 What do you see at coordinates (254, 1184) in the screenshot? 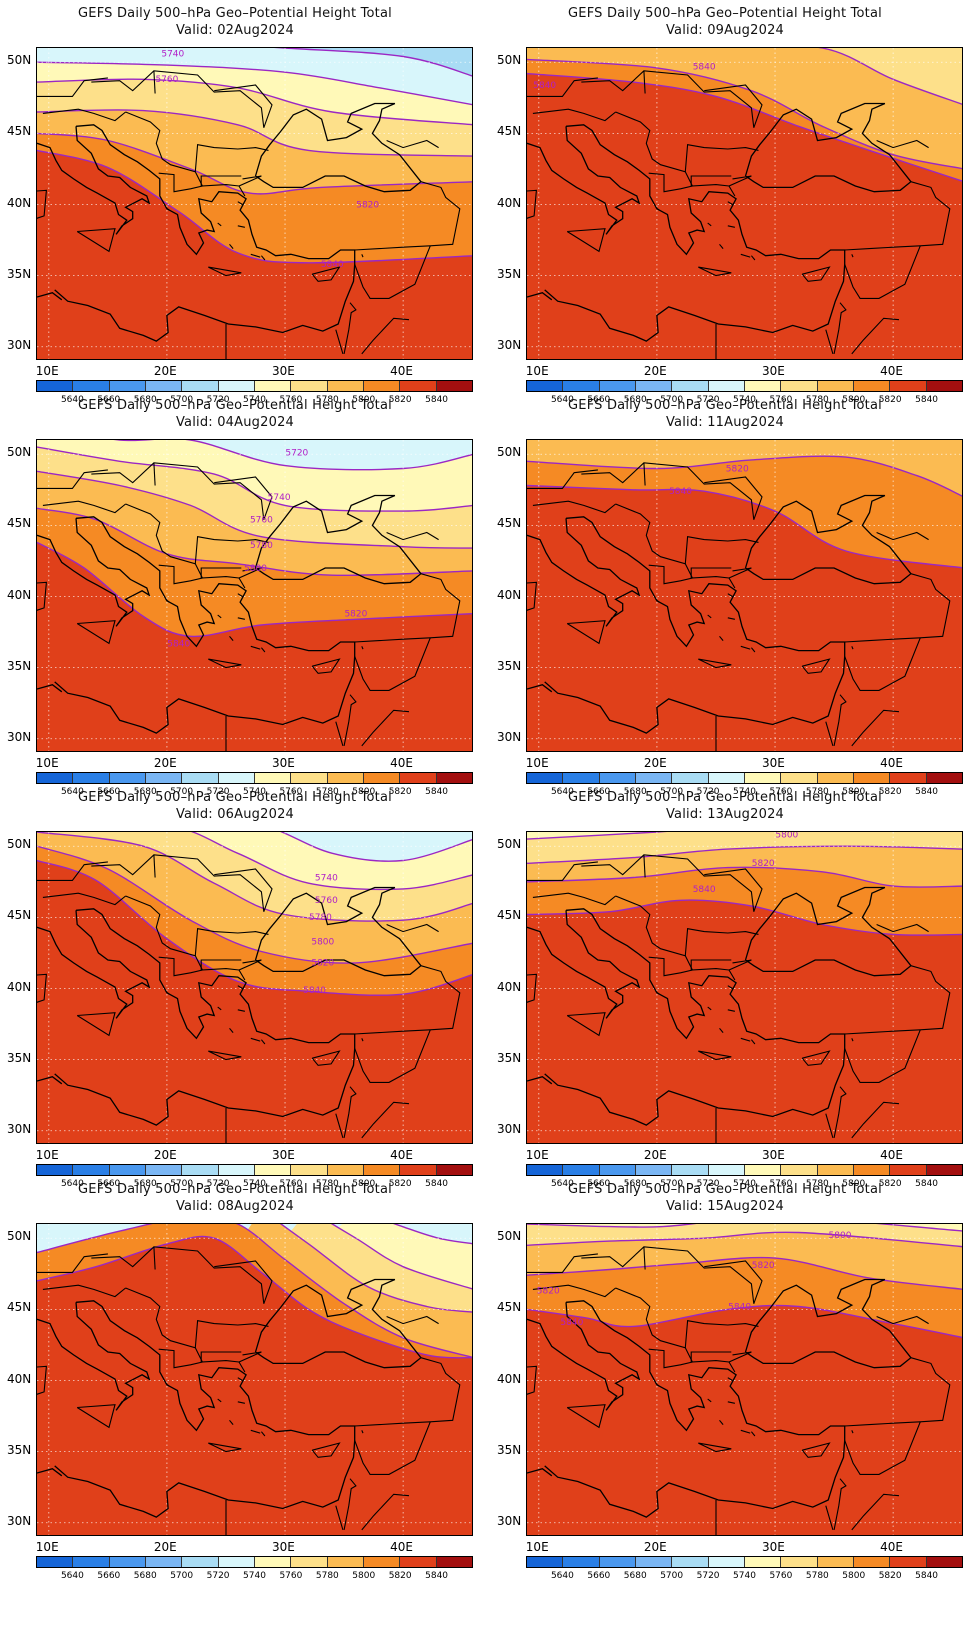
I see `colorbar-label: 5740` at bounding box center [254, 1184].